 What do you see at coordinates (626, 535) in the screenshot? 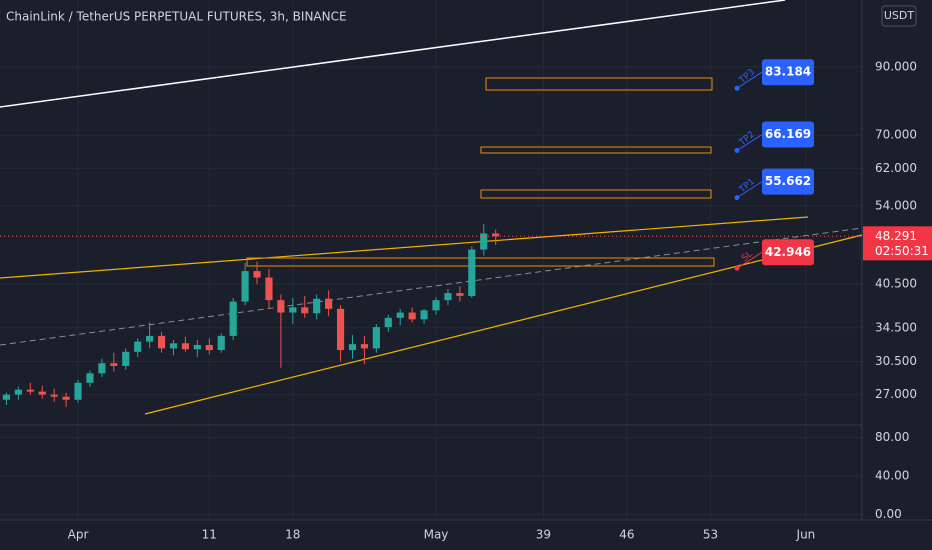
I see `x-tick-label: 46` at bounding box center [626, 535].